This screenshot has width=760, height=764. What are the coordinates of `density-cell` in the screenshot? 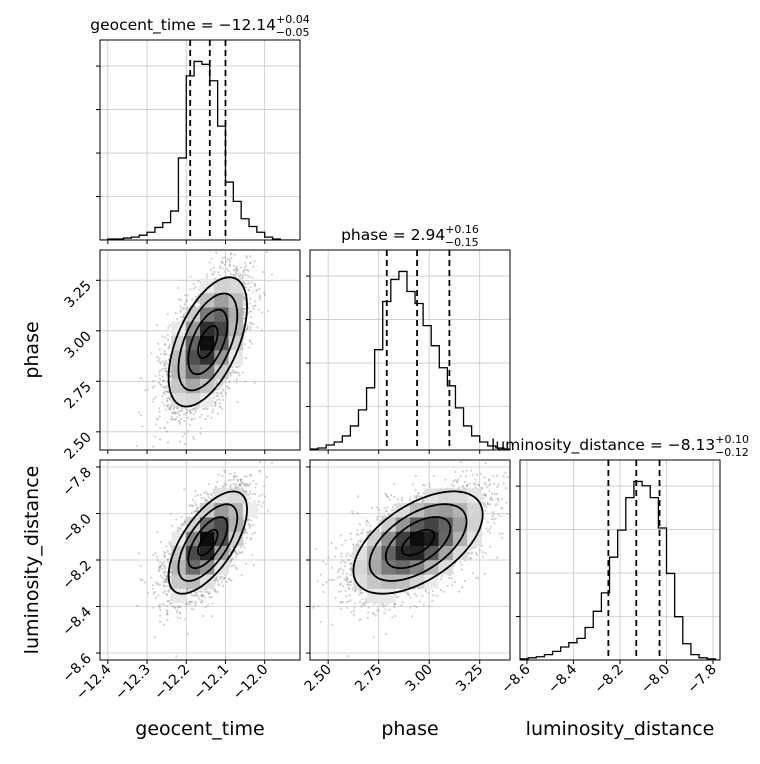 It's located at (178, 581).